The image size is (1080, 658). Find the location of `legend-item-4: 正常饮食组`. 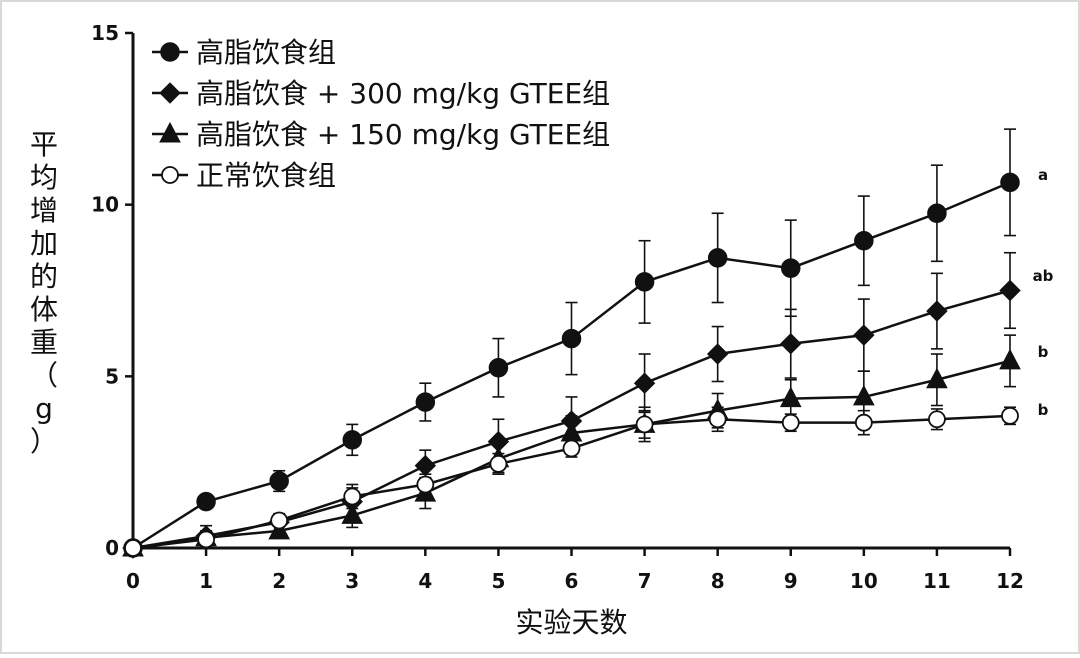

legend-item-4: 正常饮食组 is located at coordinates (244, 175).